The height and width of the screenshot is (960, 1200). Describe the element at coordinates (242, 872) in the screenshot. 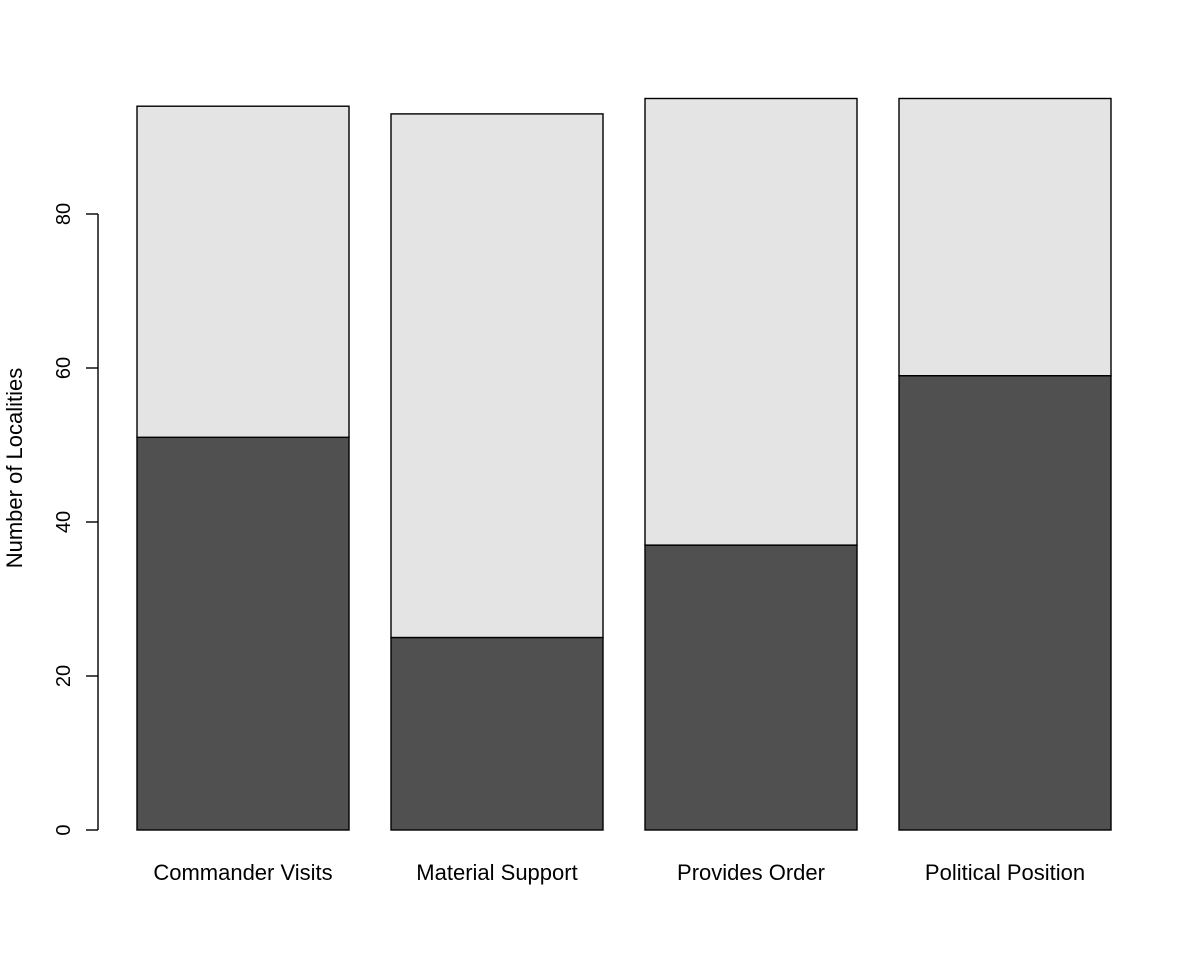

I see `category-label-commander-visits: Commander Visits` at that location.